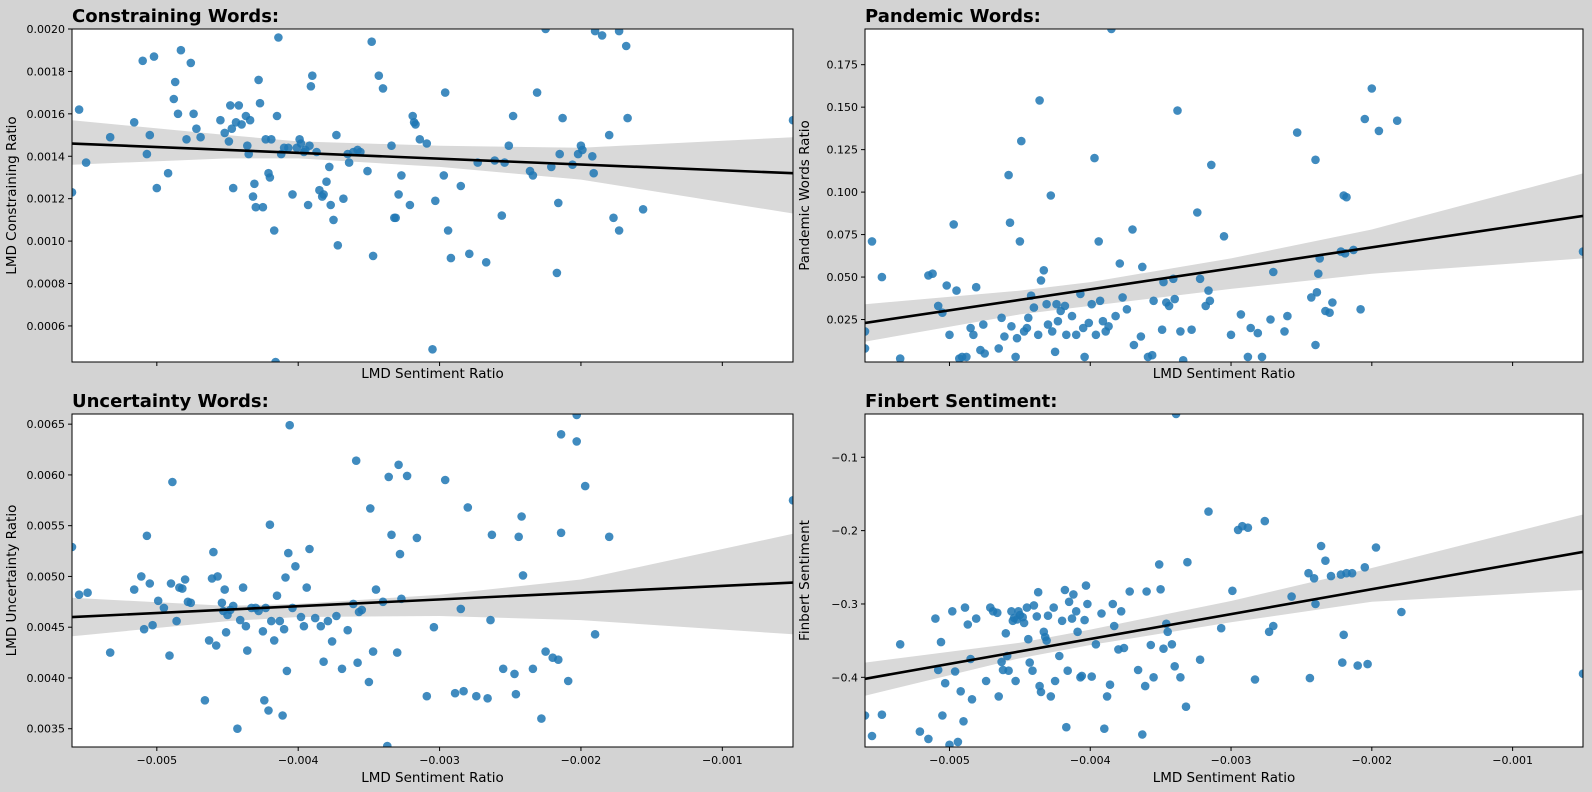 This screenshot has width=1592, height=792. Describe the element at coordinates (844, 677) in the screenshot. I see `y-tick-label: −0.4` at that location.